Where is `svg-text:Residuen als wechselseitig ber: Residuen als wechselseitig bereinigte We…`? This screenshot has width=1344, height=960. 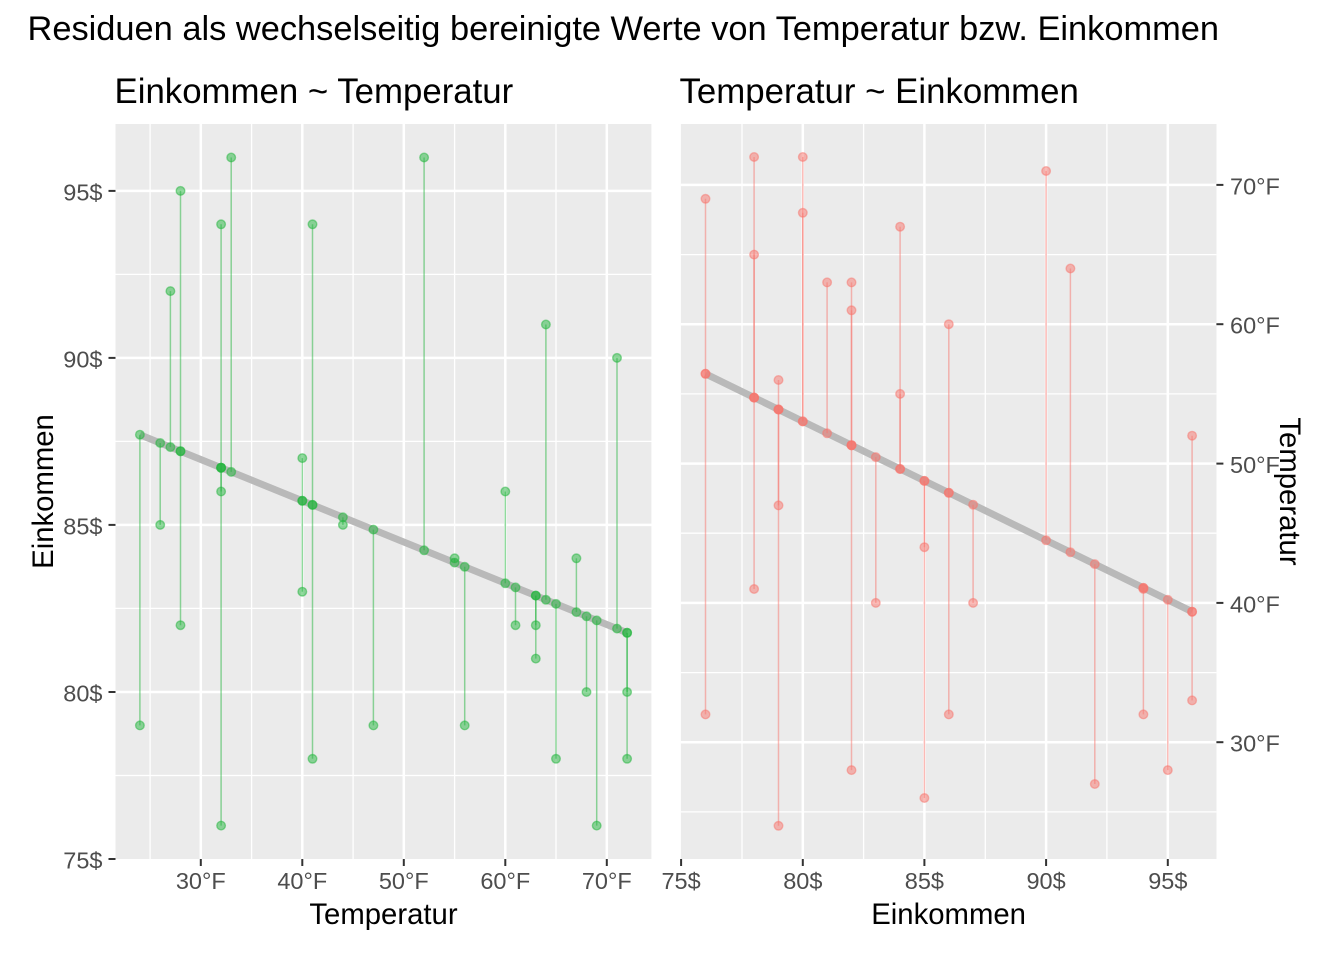 svg-text:Residuen als wechselseitig ber: Residuen als wechselseitig bereinigte We… is located at coordinates (624, 29).